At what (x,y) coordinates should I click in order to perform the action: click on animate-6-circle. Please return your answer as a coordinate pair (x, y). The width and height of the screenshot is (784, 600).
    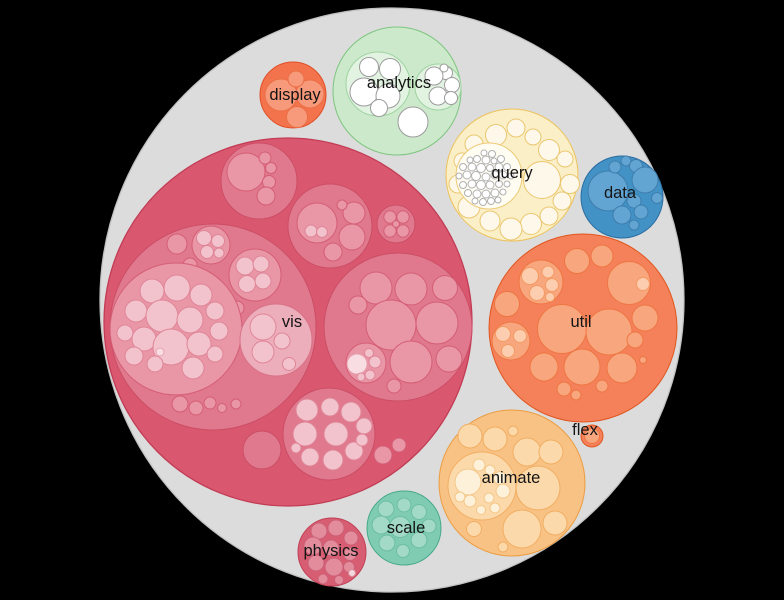
    Looking at the image, I should click on (538, 488).